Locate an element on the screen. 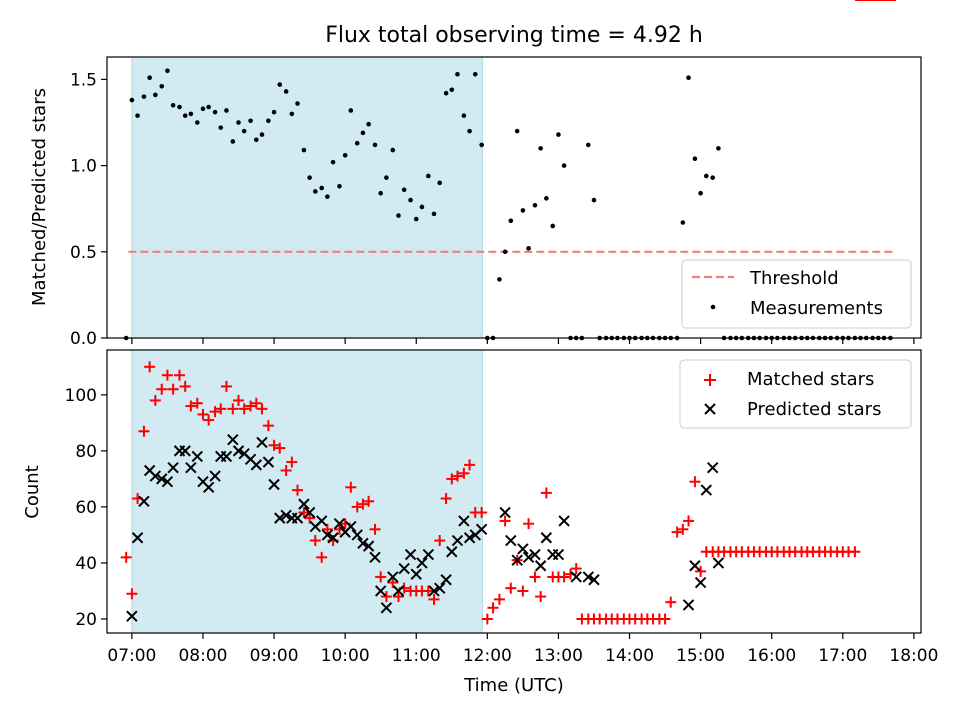 The width and height of the screenshot is (960, 720). x-tick-label: 12:00 is located at coordinates (487, 656).